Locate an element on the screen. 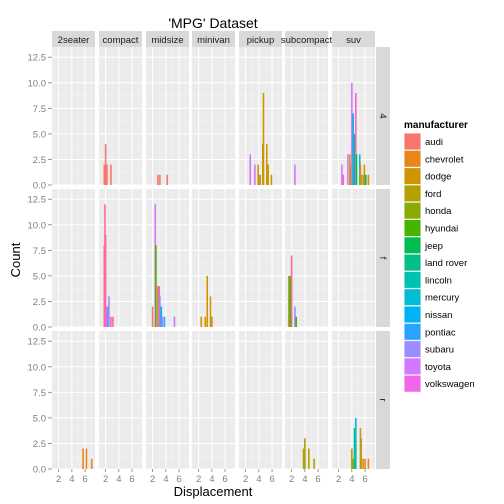  legend-label-dodge: dodge is located at coordinates (438, 177).